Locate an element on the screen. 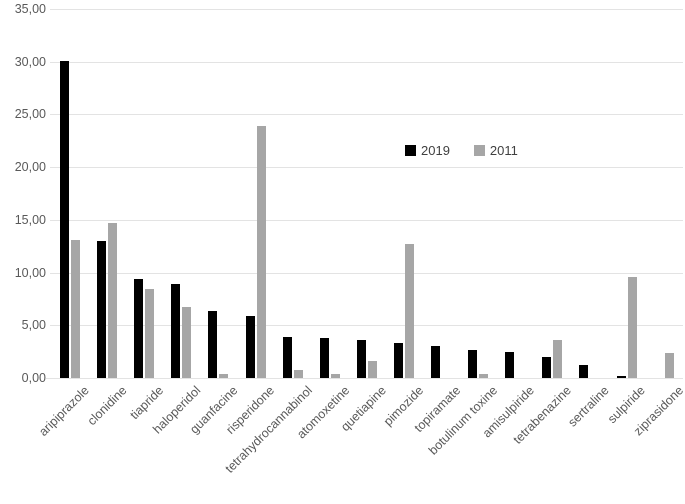  legend-label-2011: 2011 is located at coordinates (503, 150).